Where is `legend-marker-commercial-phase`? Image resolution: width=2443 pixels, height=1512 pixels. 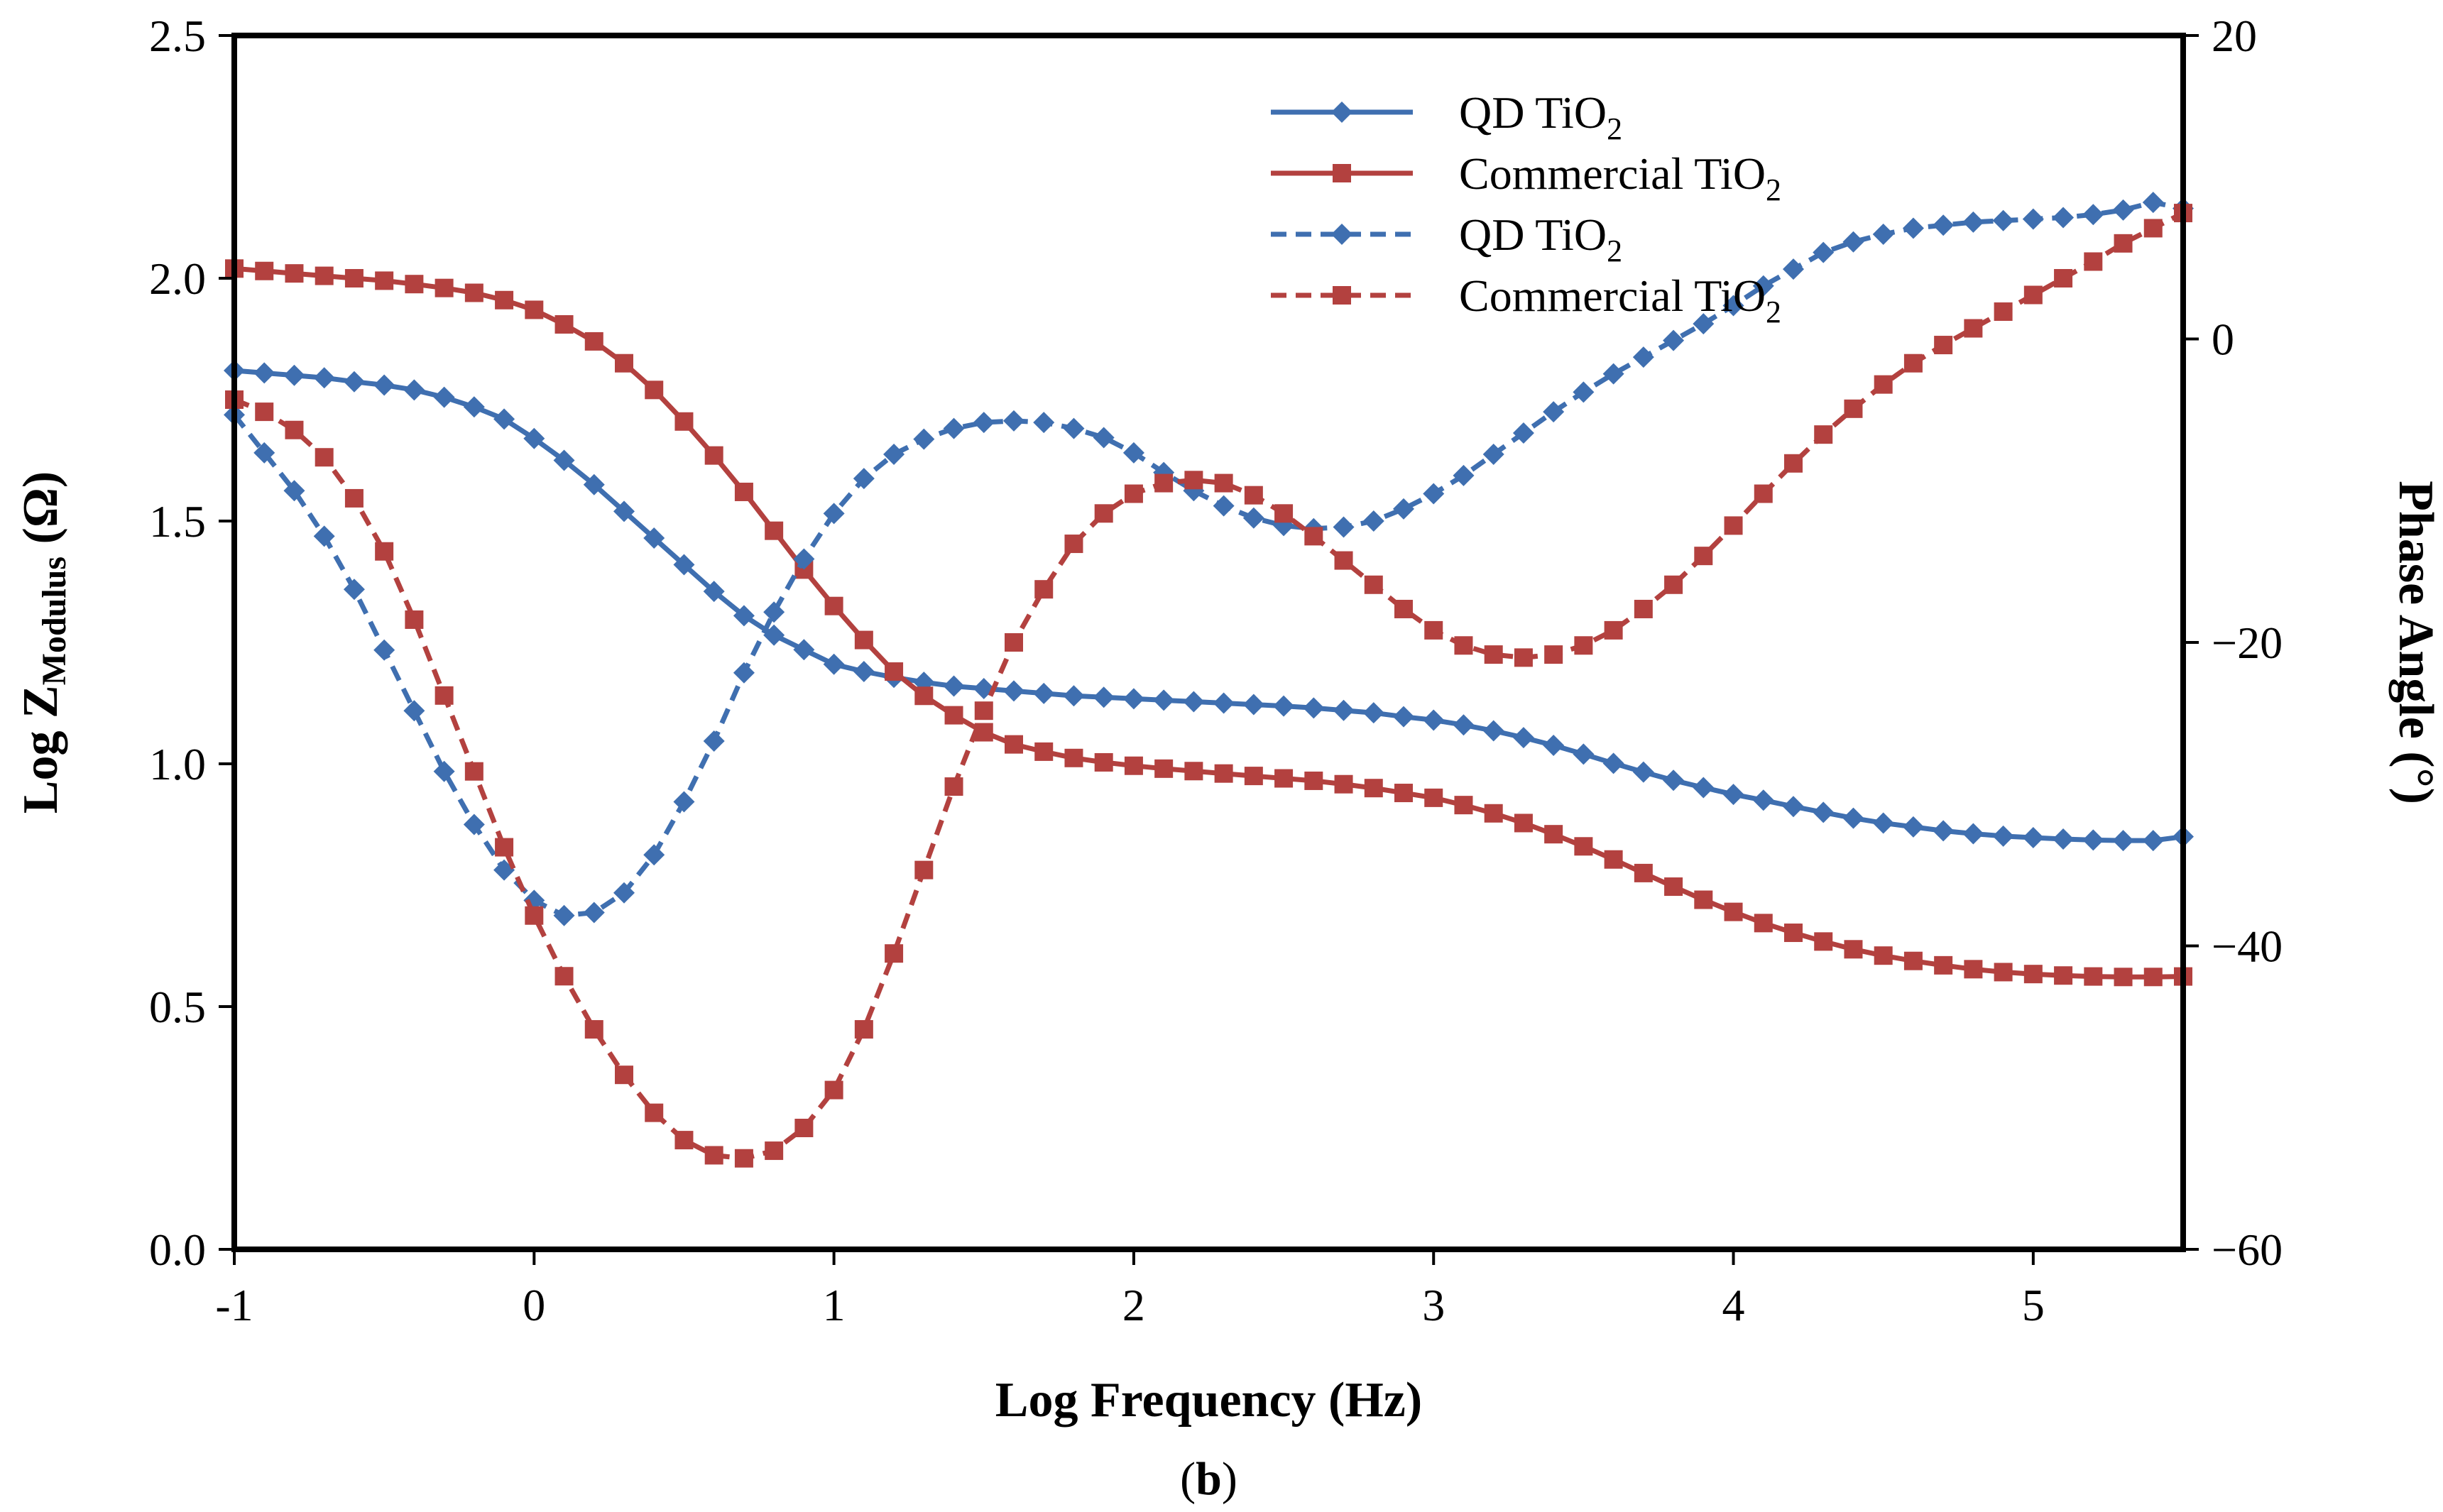 legend-marker-commercial-phase is located at coordinates (1342, 296).